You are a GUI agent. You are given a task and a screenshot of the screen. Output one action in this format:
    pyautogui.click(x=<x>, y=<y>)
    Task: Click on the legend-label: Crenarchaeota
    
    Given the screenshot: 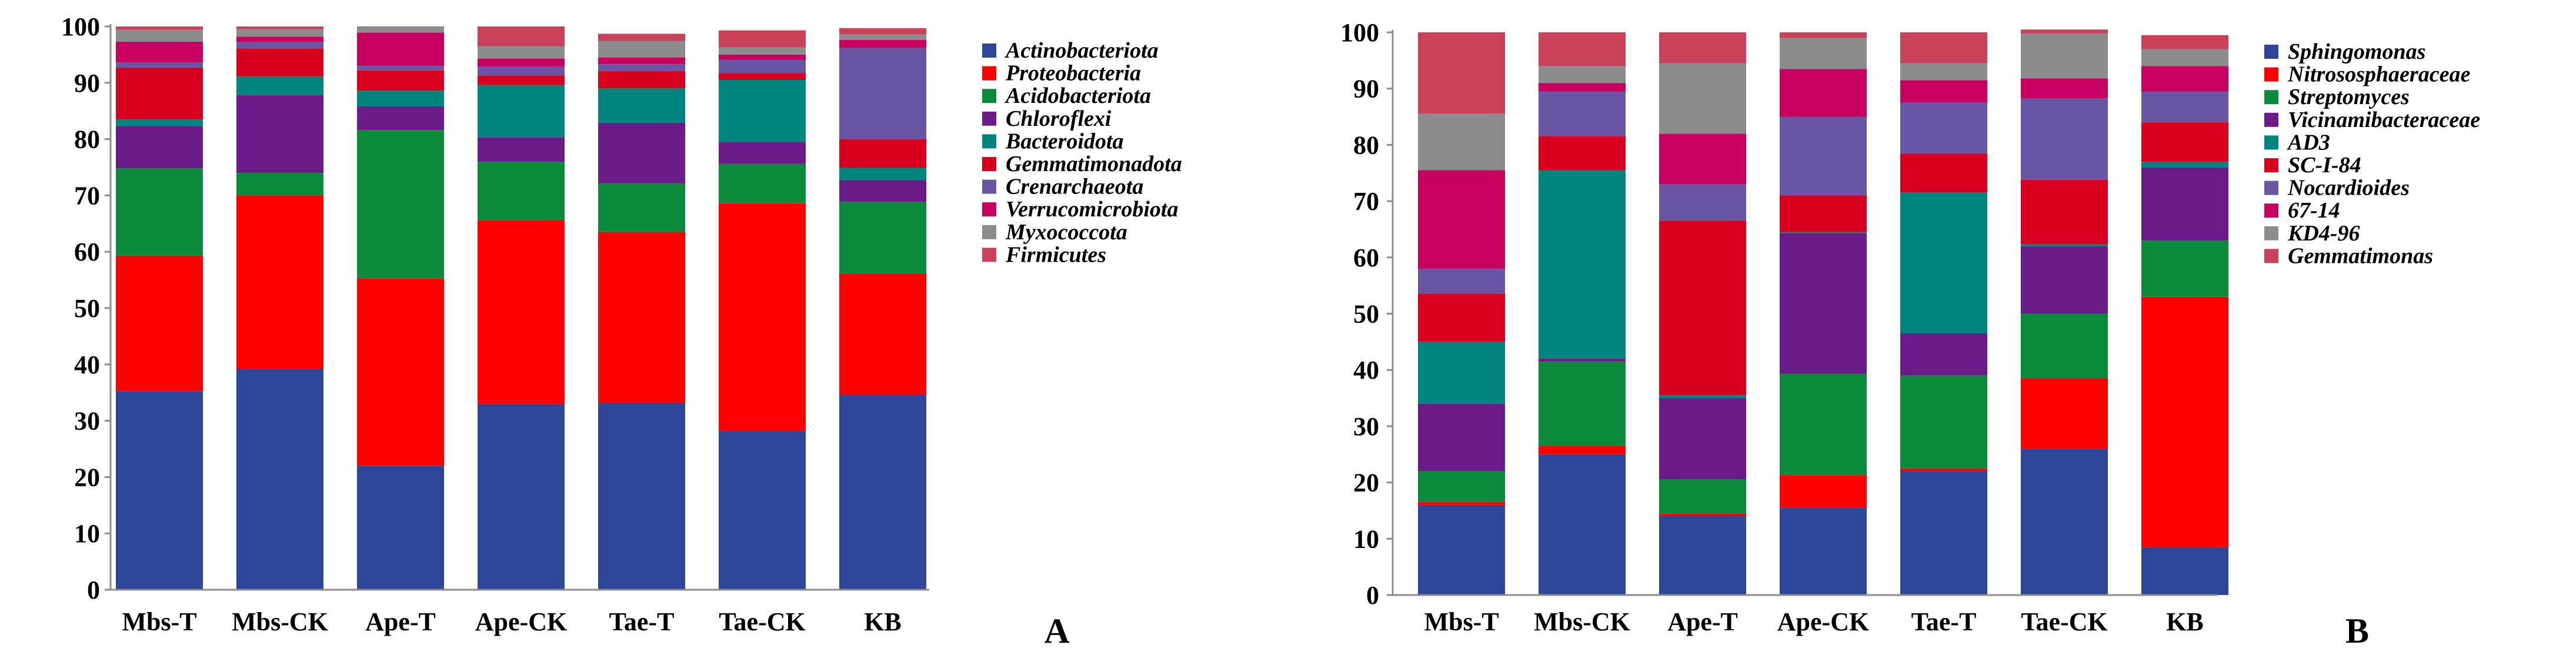 What is the action you would take?
    pyautogui.click(x=1074, y=187)
    